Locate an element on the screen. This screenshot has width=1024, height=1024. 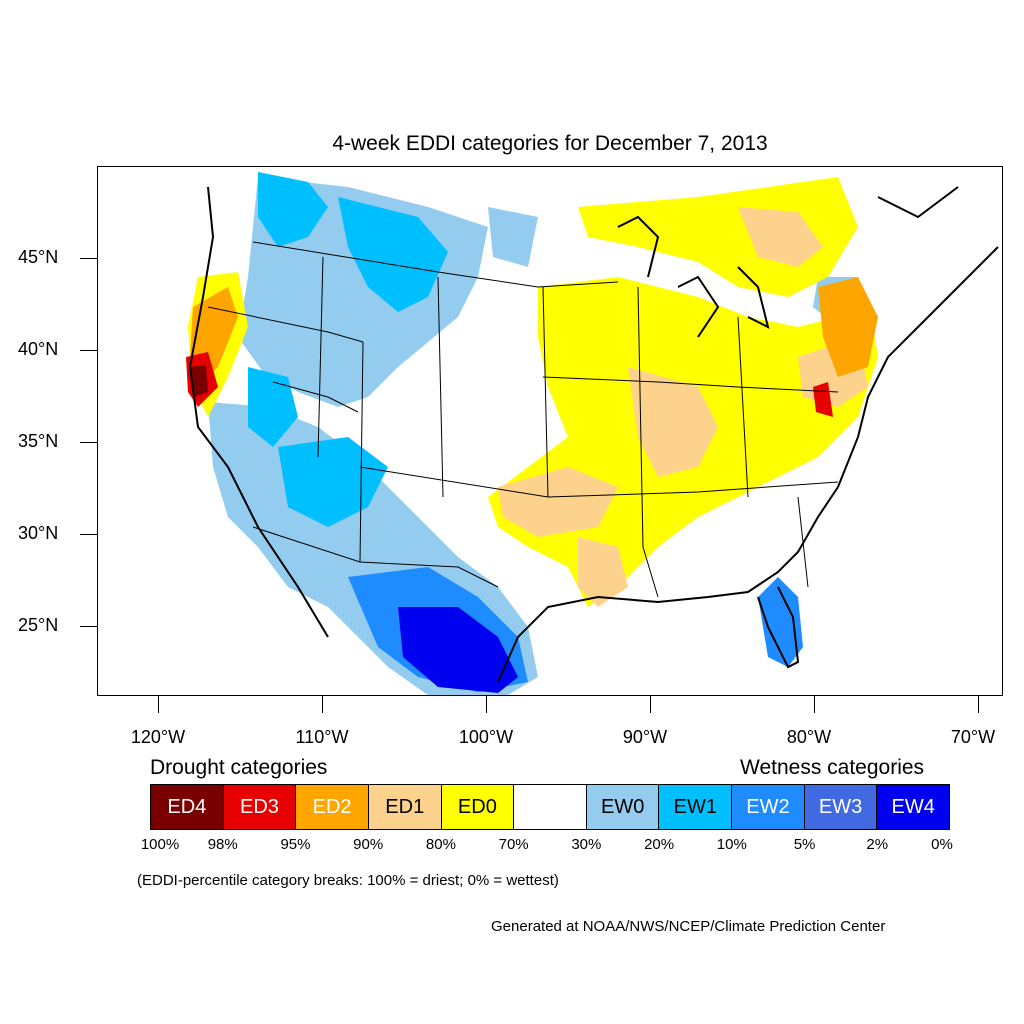
category-legend: ED4 ED3 ED2 ED1 ED0 EW0 EW1 EW2 EW3 EW4 is located at coordinates (550, 807).